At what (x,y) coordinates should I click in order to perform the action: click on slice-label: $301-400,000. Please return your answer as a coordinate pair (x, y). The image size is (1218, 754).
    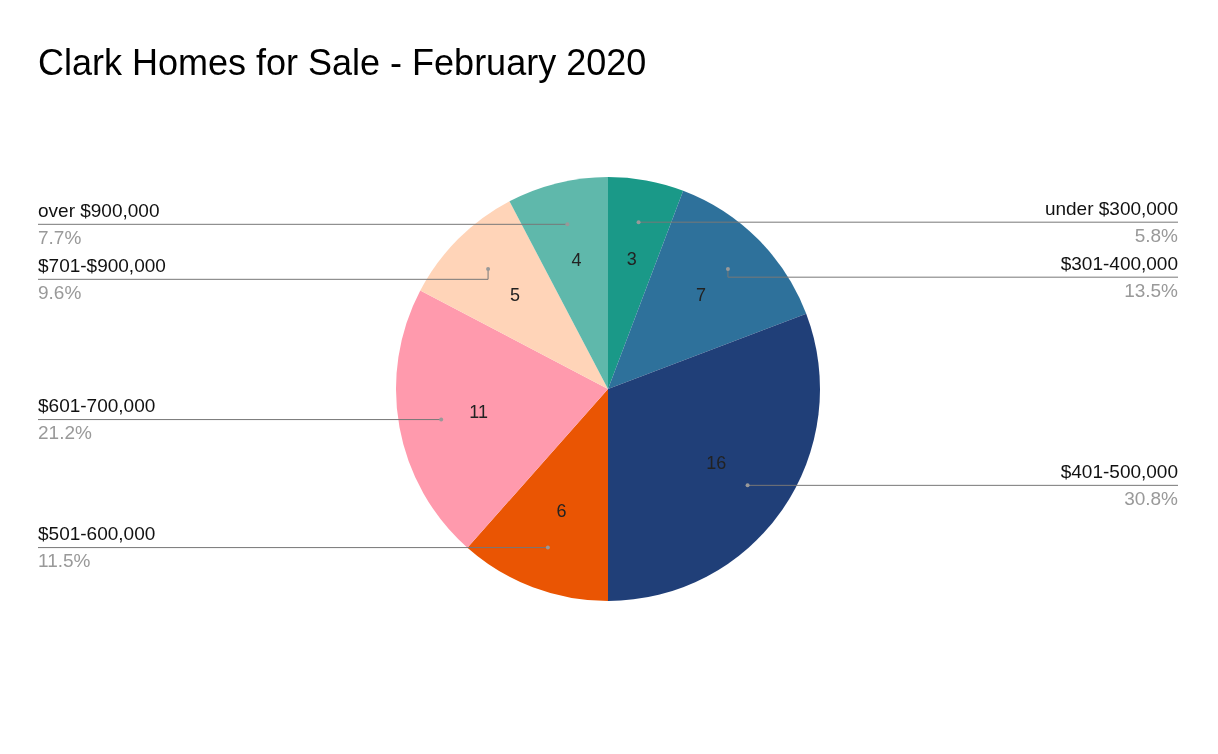
    Looking at the image, I should click on (1119, 263).